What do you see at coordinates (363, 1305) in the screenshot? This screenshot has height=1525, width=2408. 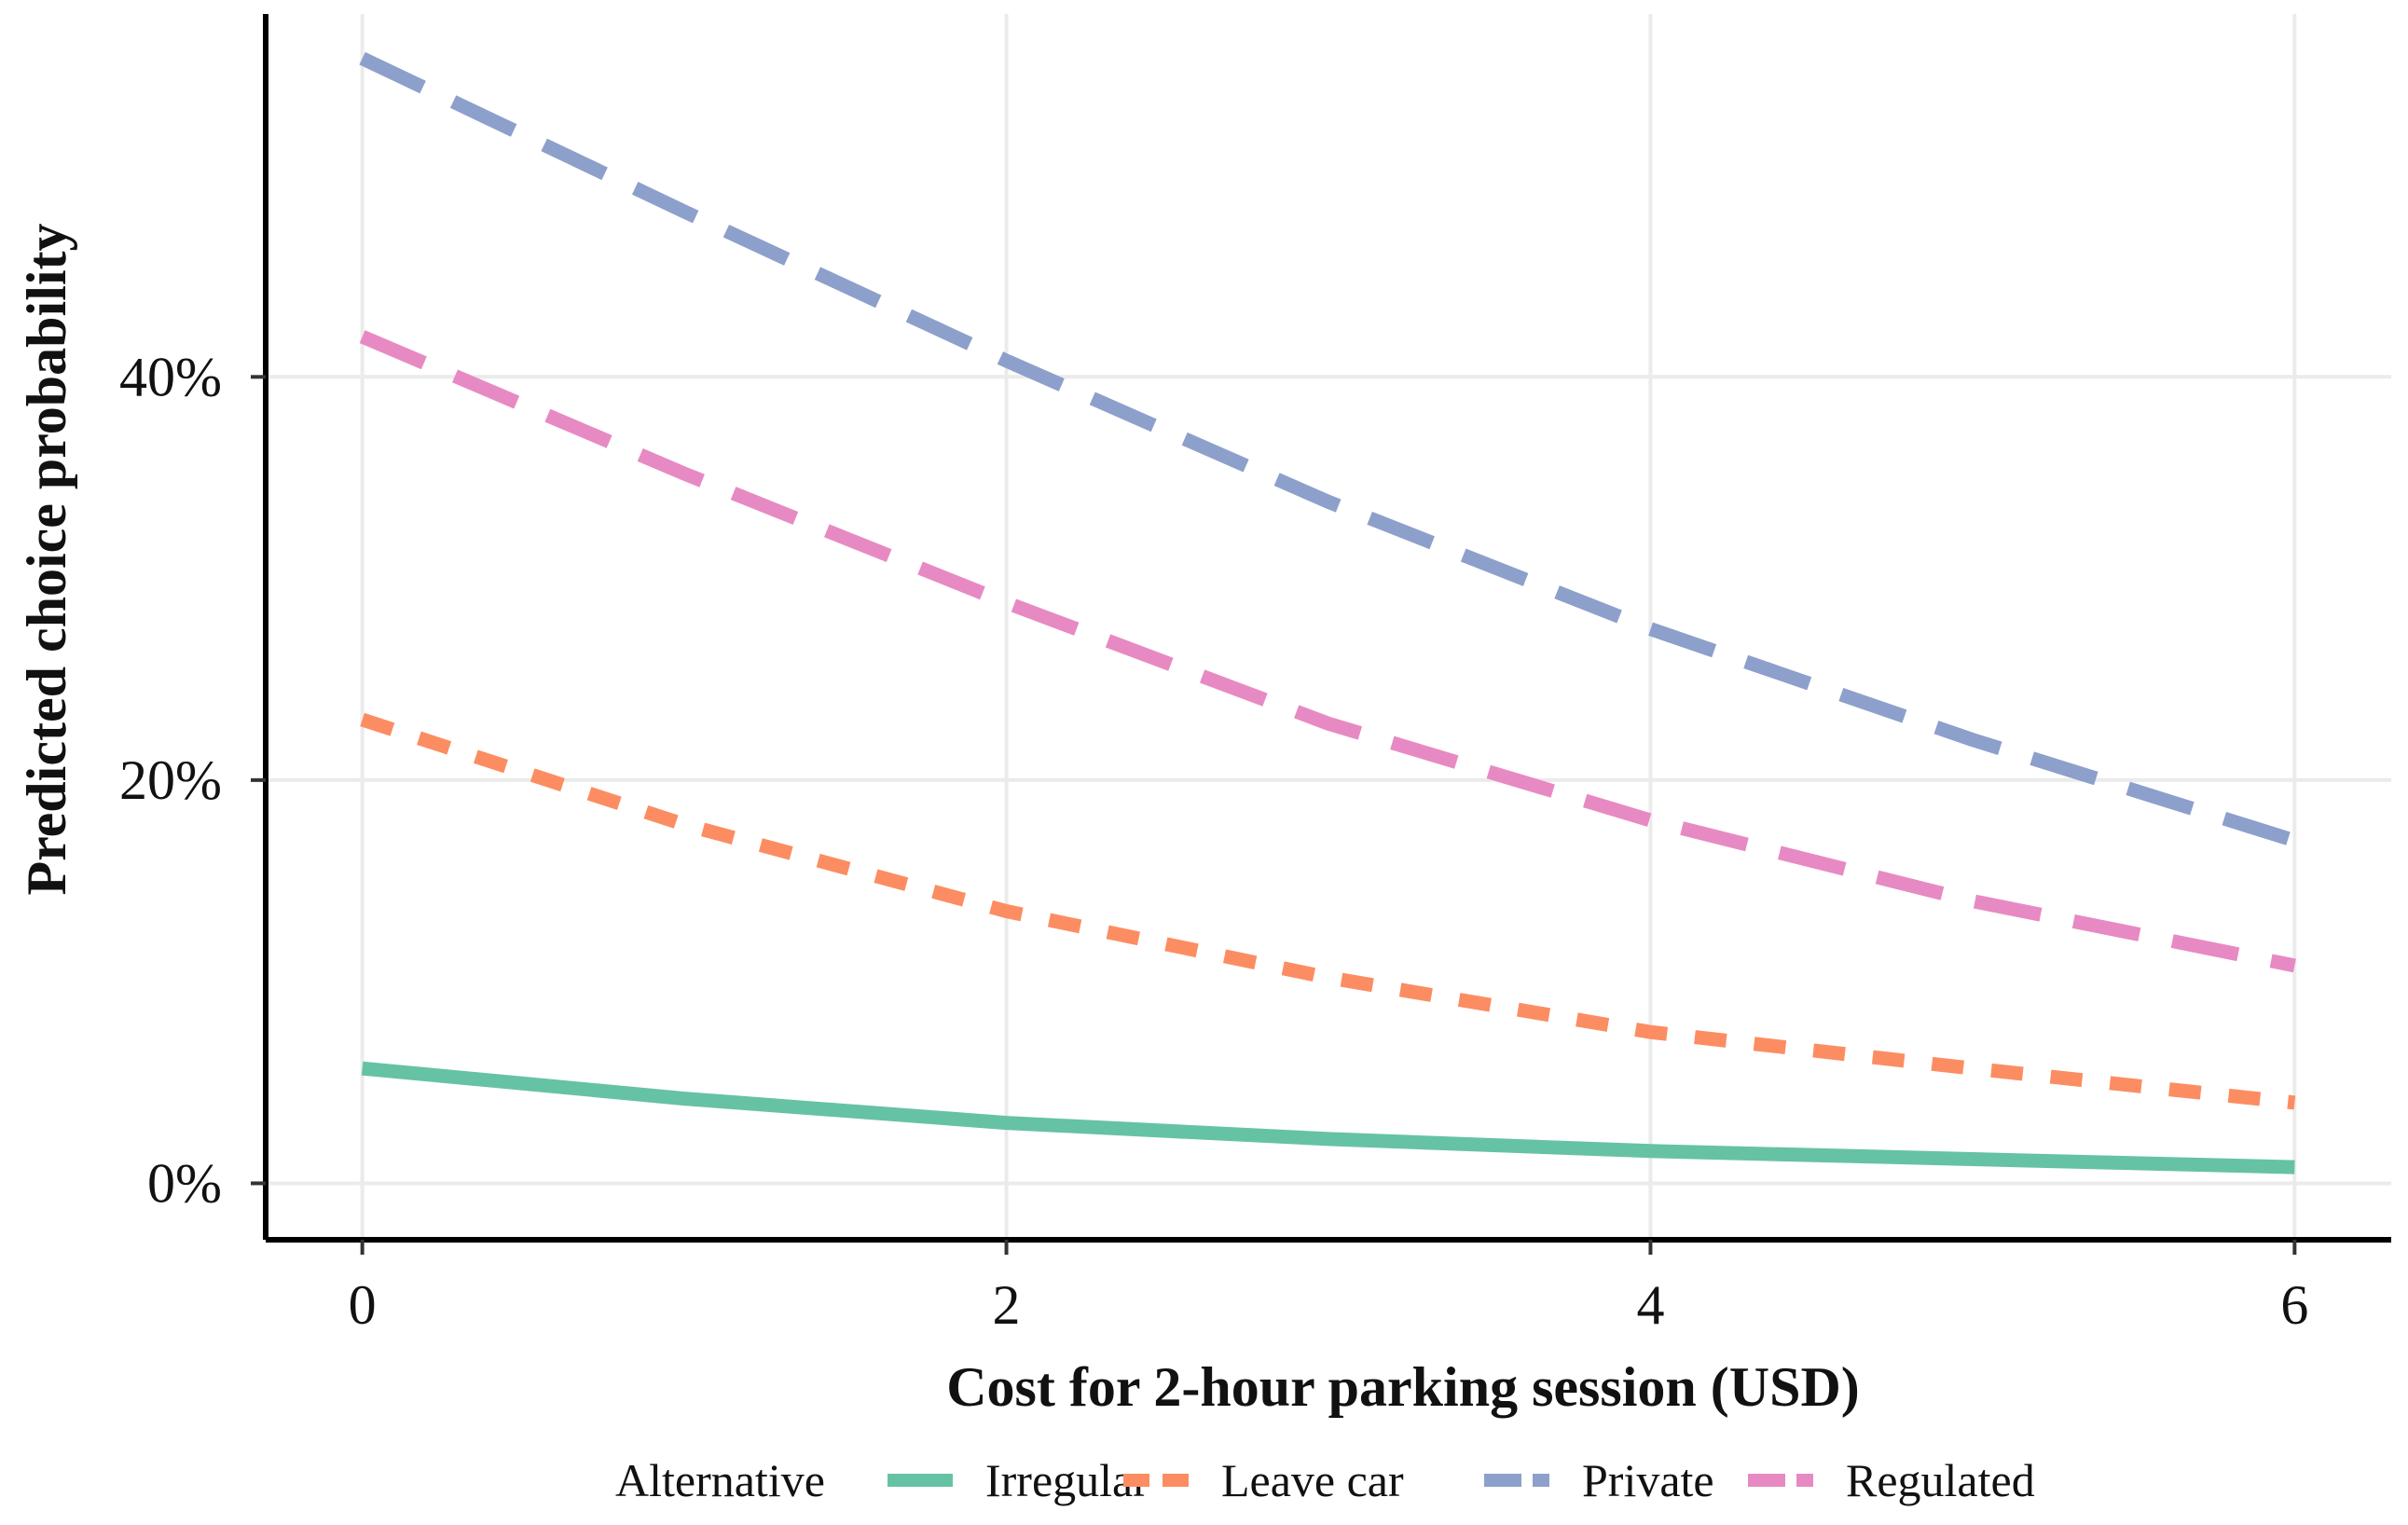 I see `x-tick-label: 0` at bounding box center [363, 1305].